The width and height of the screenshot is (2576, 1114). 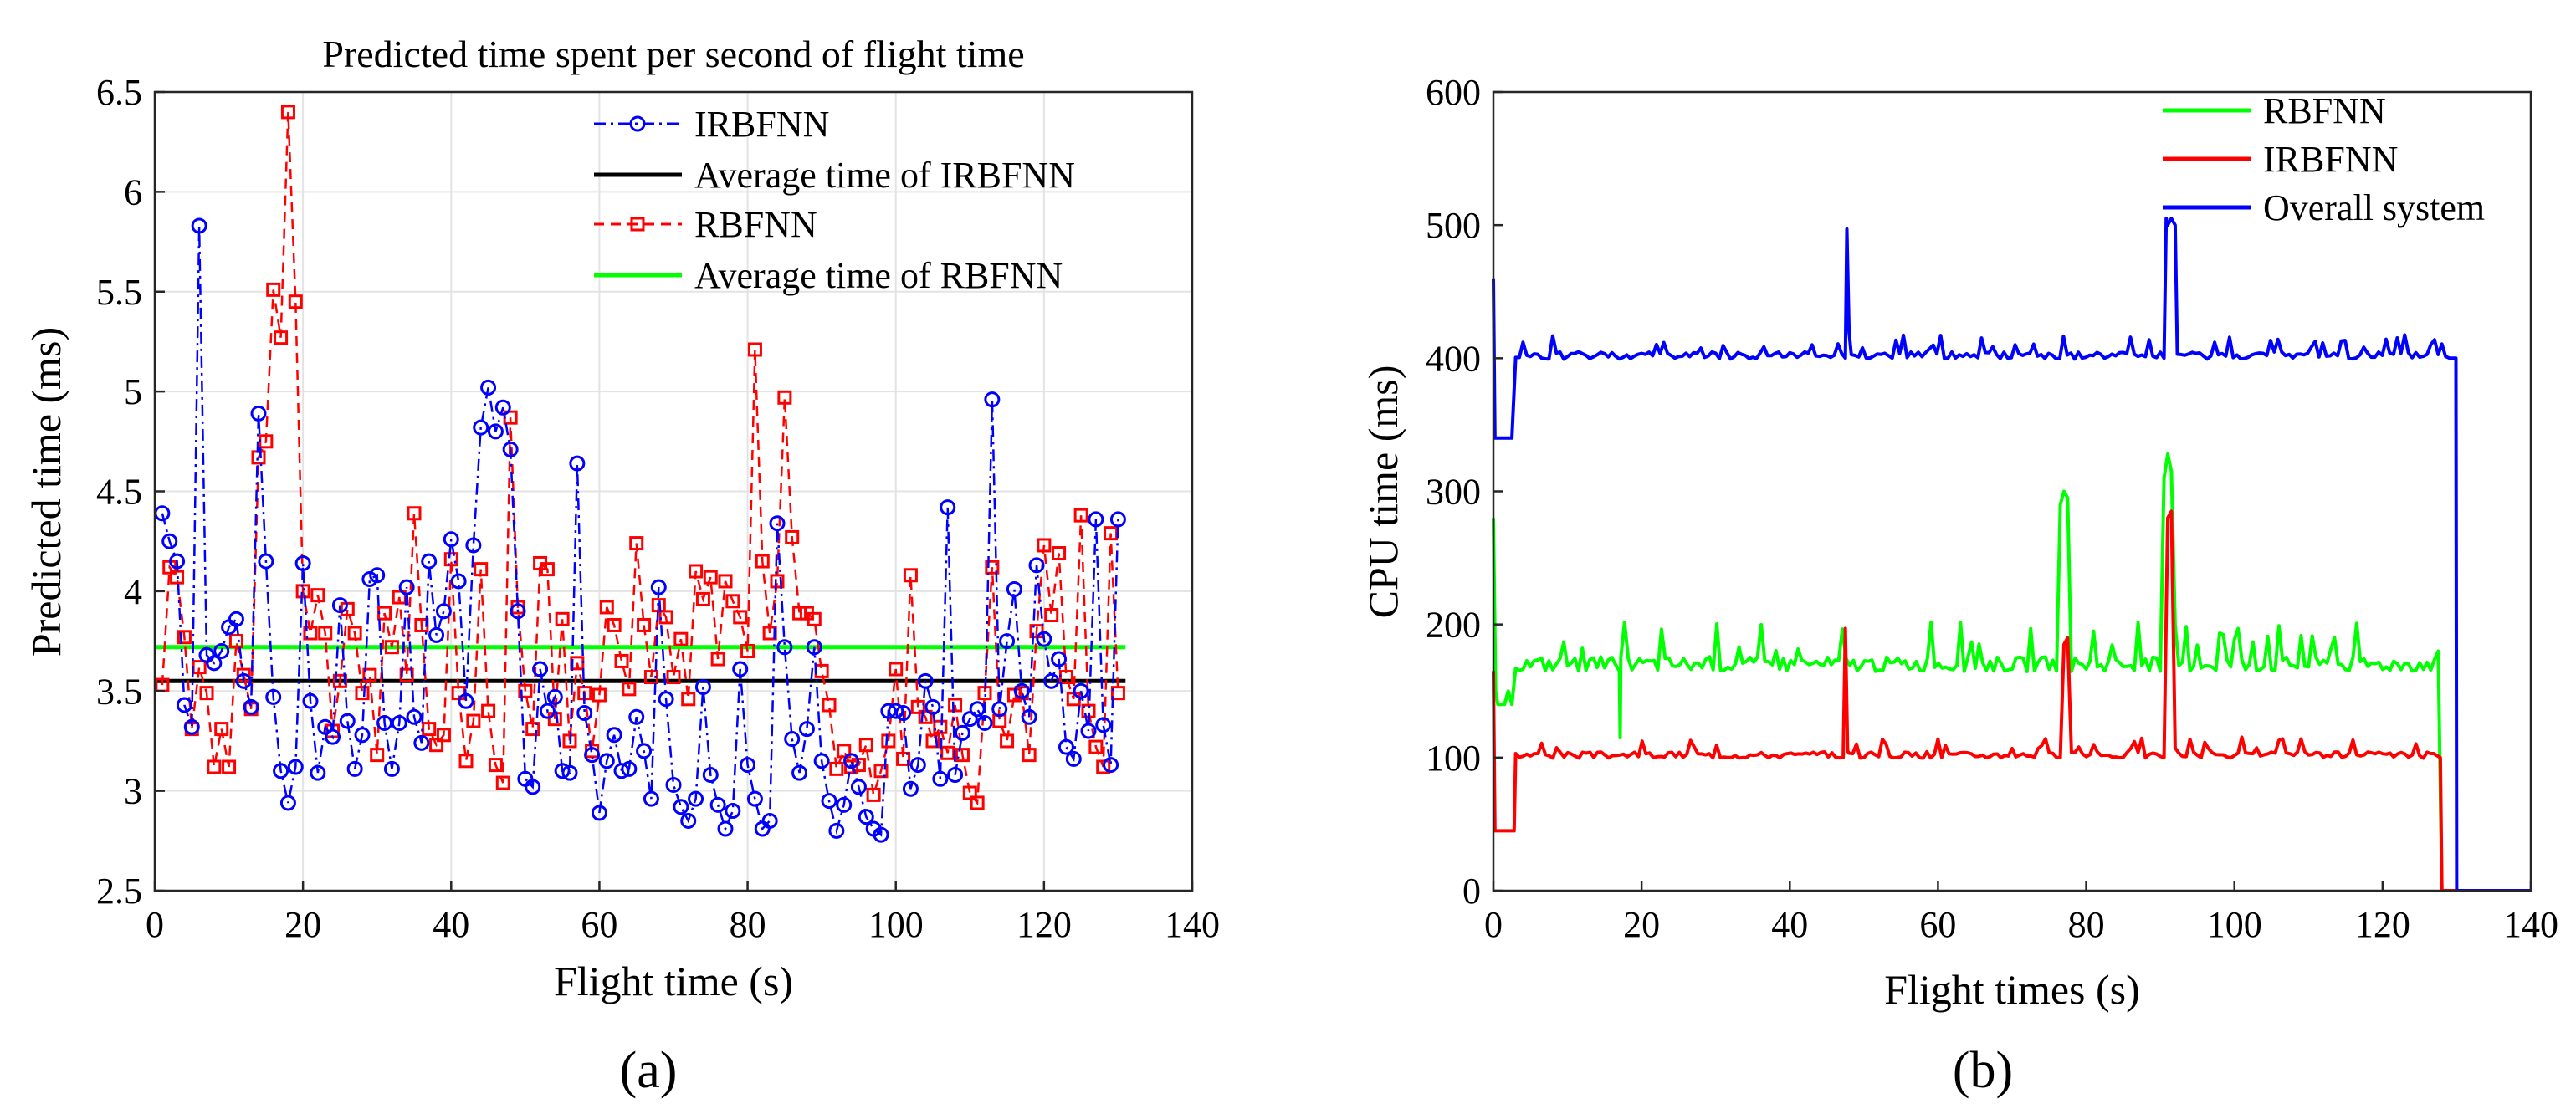 I want to click on panel-a-x-tick-label-60: 60, so click(x=599, y=924).